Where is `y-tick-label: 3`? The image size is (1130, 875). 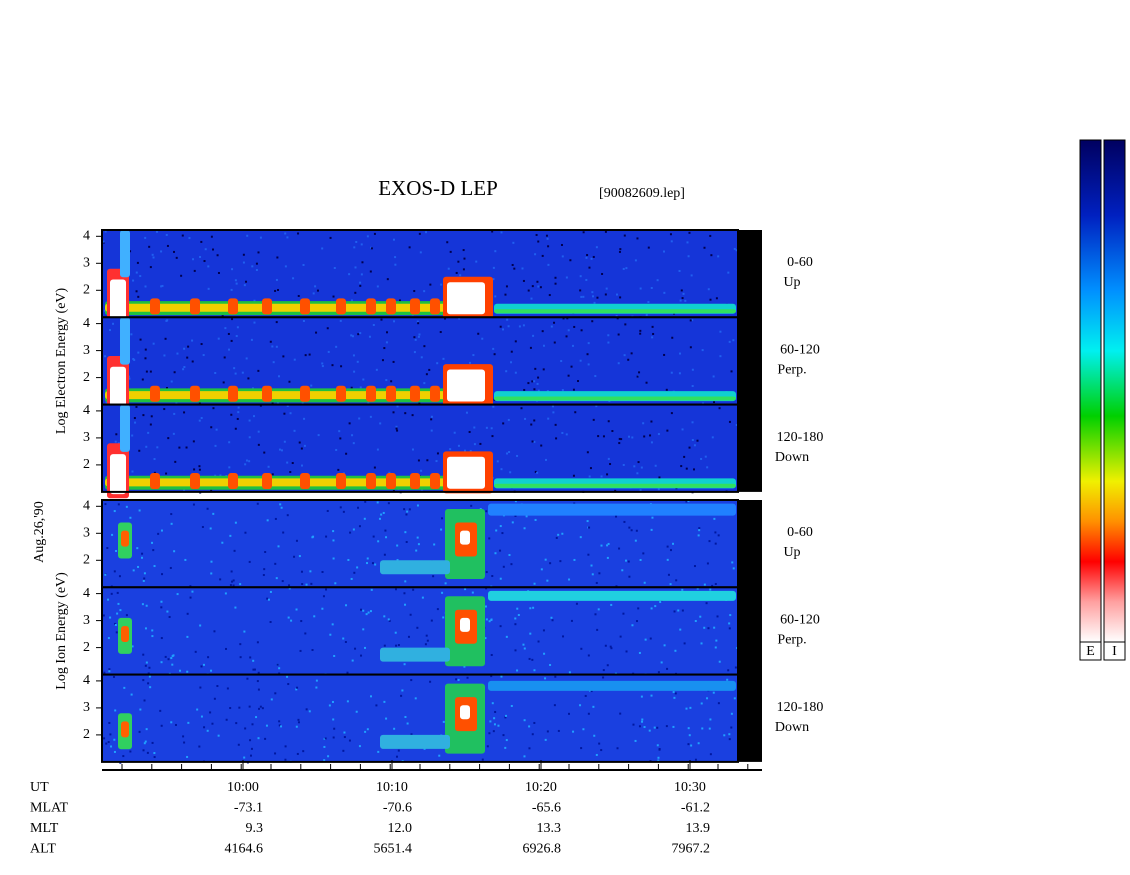 y-tick-label: 3 is located at coordinates (86, 533).